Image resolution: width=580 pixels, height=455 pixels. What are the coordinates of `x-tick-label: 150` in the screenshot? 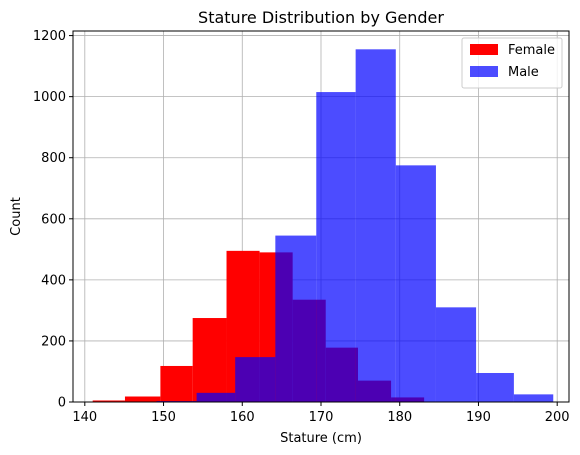 It's located at (163, 417).